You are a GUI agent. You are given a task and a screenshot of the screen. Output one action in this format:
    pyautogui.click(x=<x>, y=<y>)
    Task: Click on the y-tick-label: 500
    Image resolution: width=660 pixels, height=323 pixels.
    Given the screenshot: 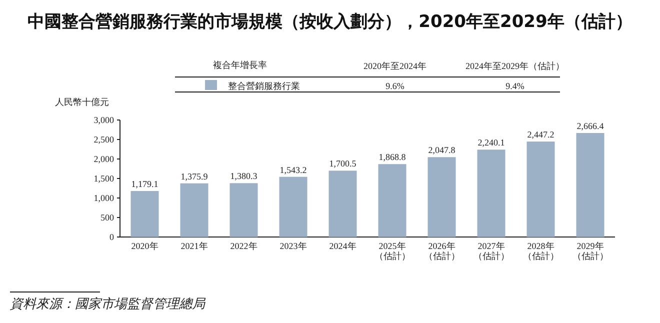 What is the action you would take?
    pyautogui.click(x=107, y=217)
    